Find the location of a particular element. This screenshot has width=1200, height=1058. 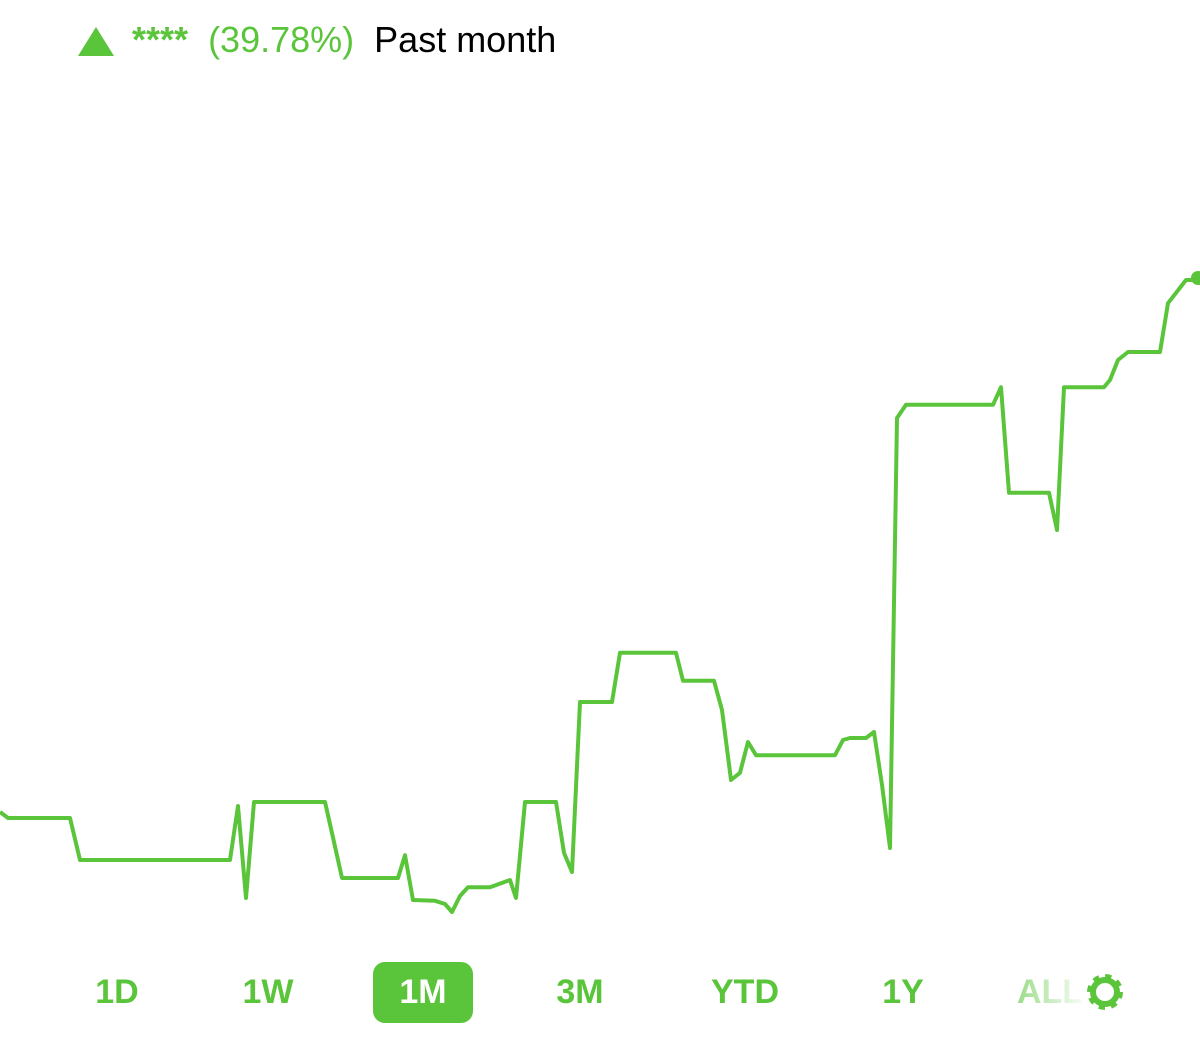

period: Past month is located at coordinates (465, 39).